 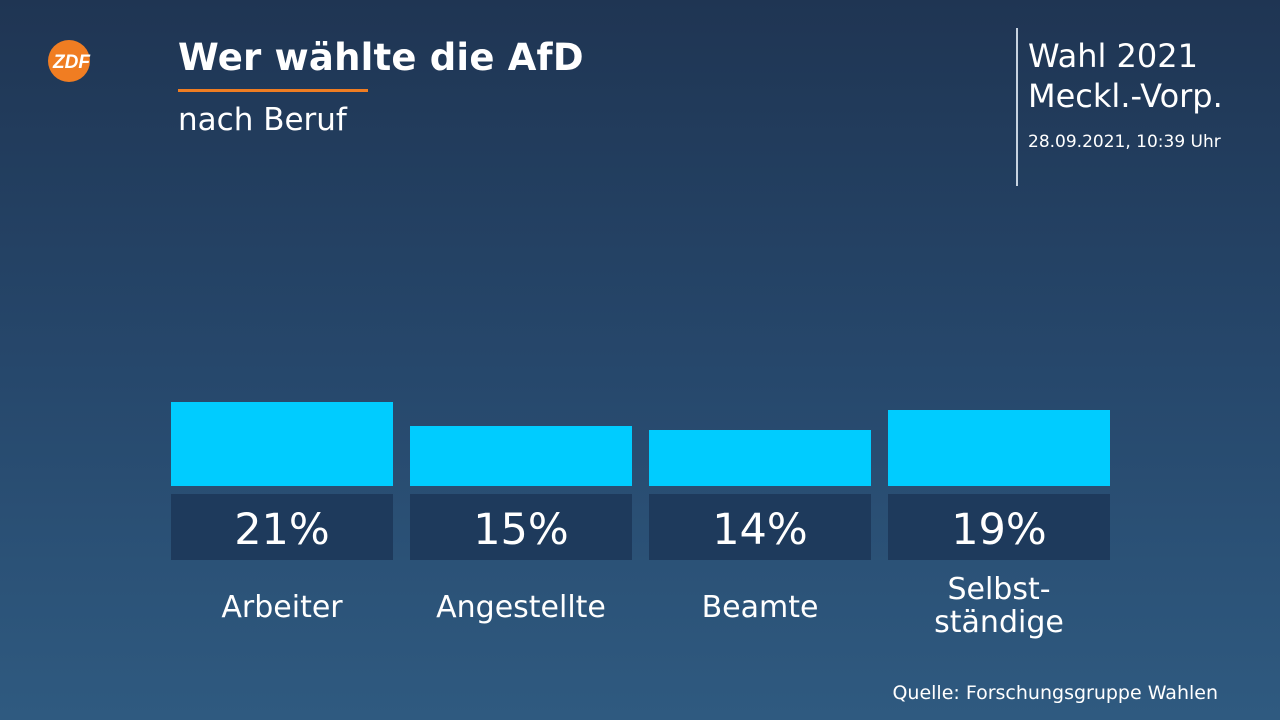 What do you see at coordinates (282, 607) in the screenshot?
I see `category-label-0: Arbeiter` at bounding box center [282, 607].